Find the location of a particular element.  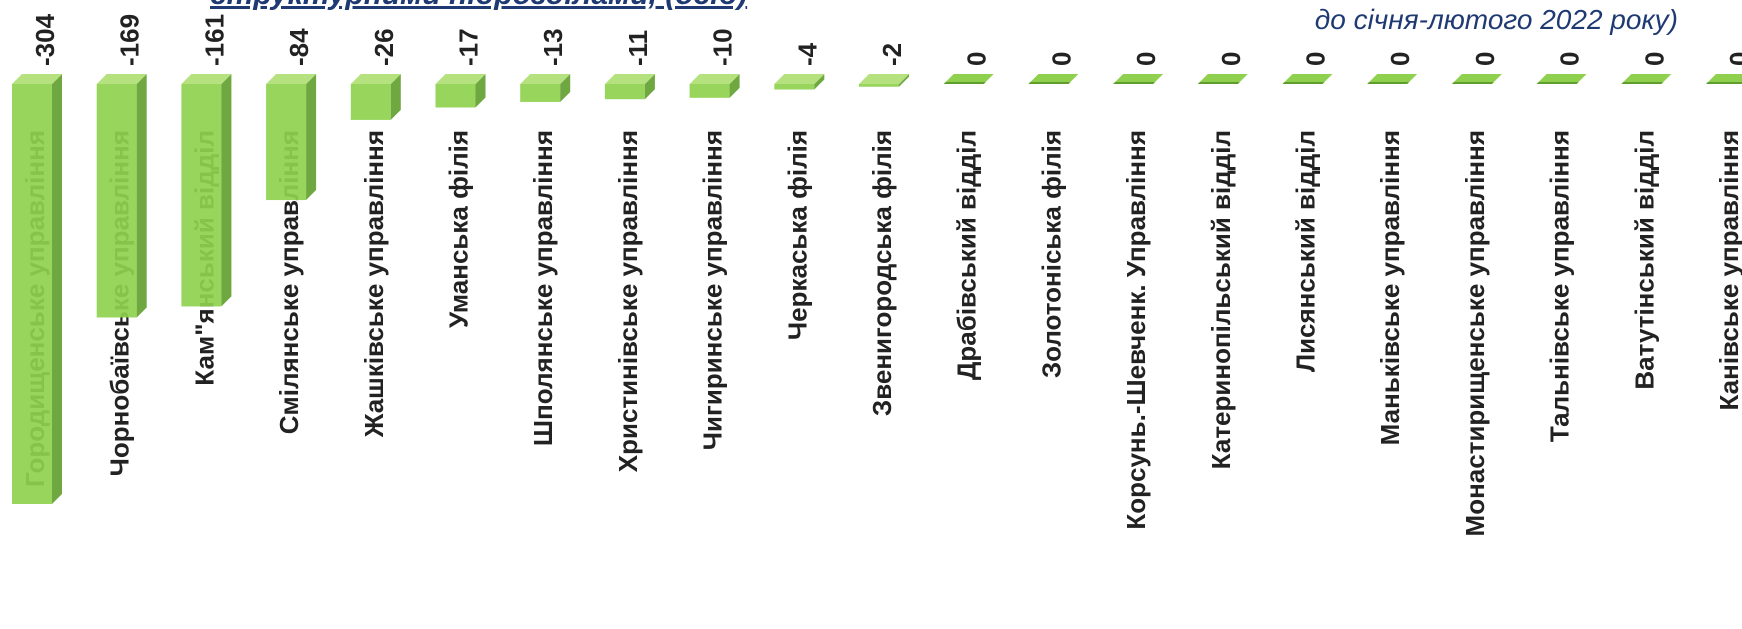

category-label: Лисянський відділ is located at coordinates (1306, 251).